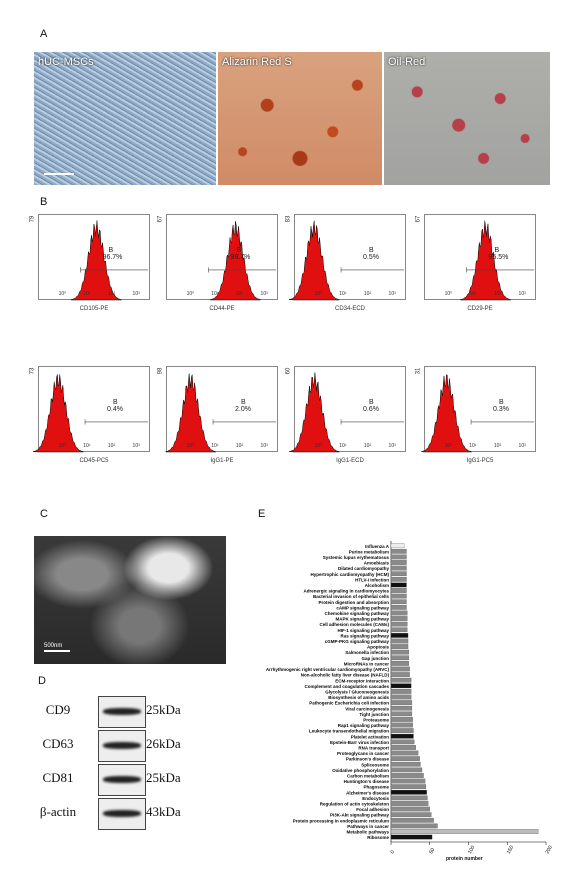 Image resolution: width=587 pixels, height=891 pixels. What do you see at coordinates (32, 219) in the screenshot?
I see `y-axis-max: 79` at bounding box center [32, 219].